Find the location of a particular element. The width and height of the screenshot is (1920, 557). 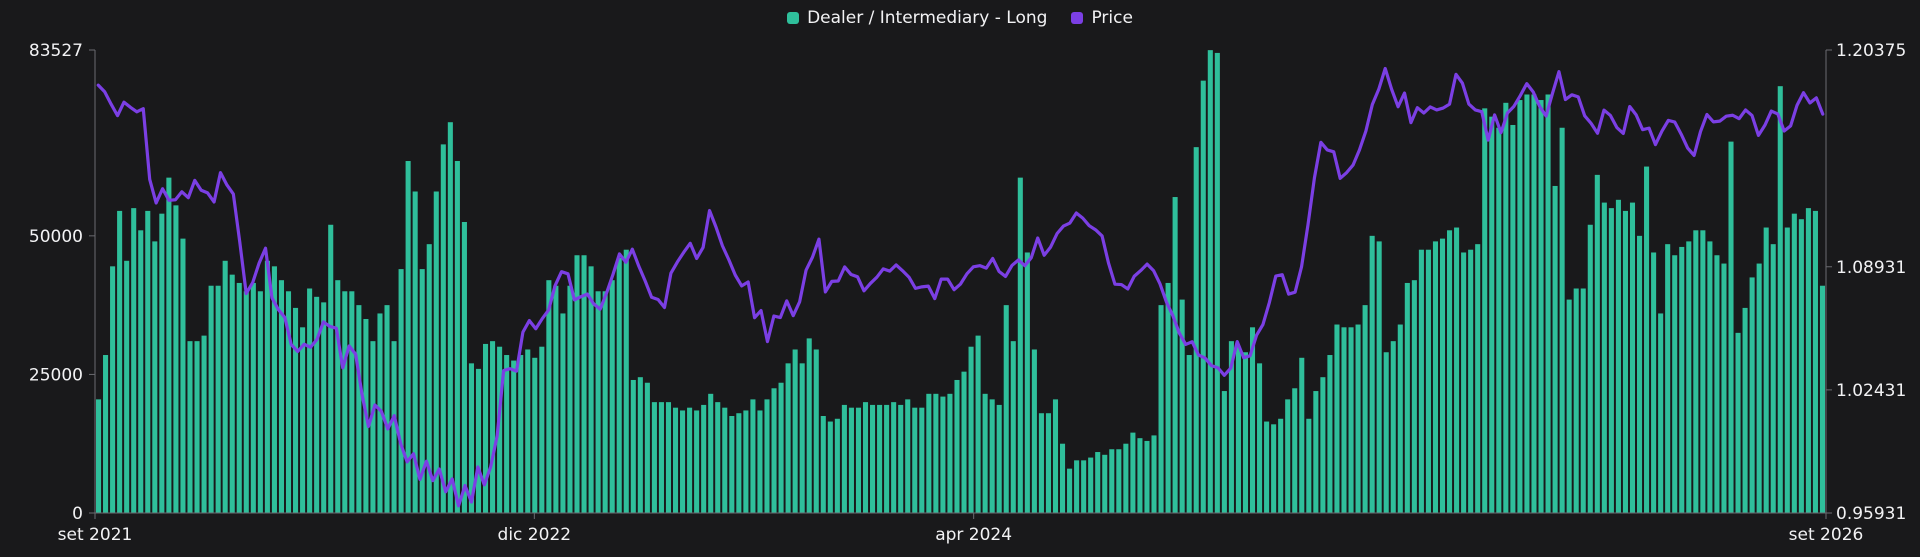

x-tick-label: set 2021 is located at coordinates (95, 535).